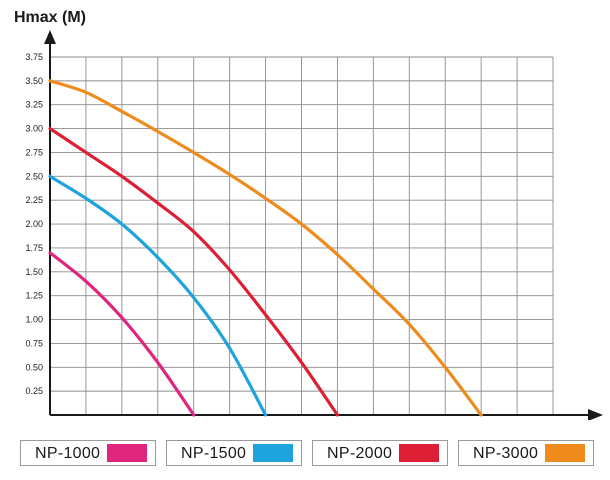  Describe the element at coordinates (50, 37) in the screenshot. I see `y-axis-arrow-icon` at that location.